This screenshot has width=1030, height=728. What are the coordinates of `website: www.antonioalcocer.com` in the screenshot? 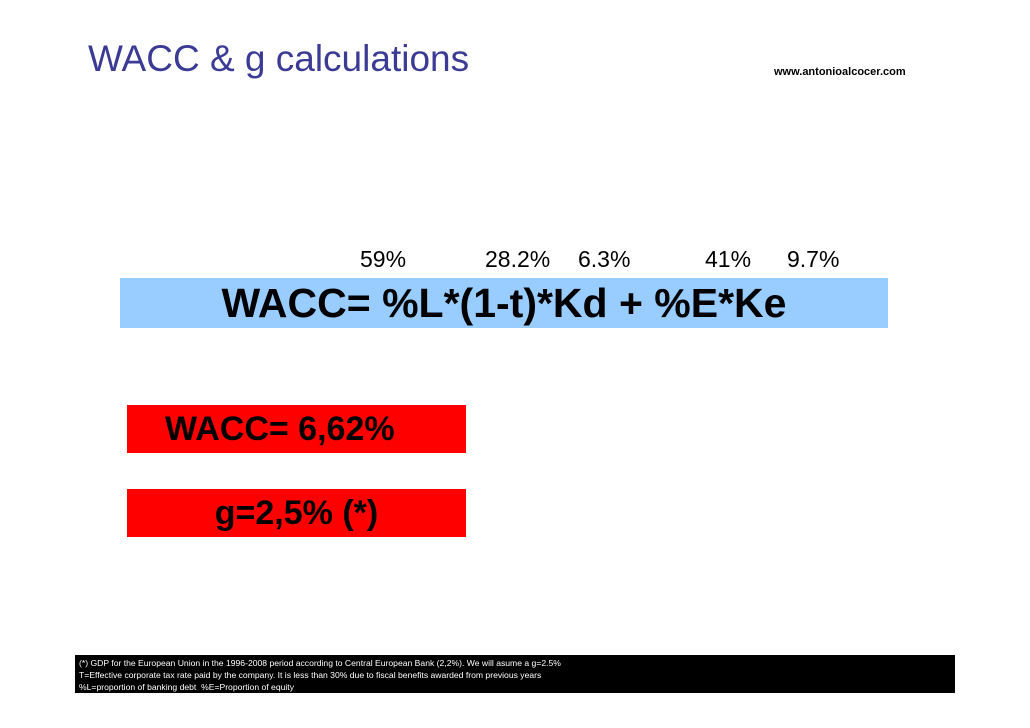 It's located at (840, 72).